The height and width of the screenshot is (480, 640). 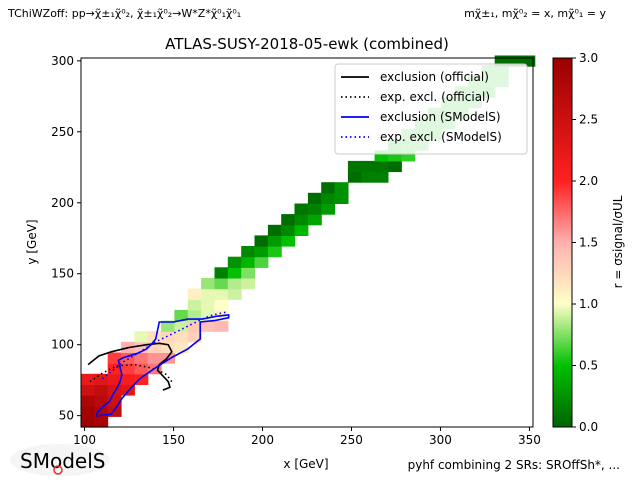 I want to click on colorbar-label: r = σsignal/σUL, so click(x=618, y=241).